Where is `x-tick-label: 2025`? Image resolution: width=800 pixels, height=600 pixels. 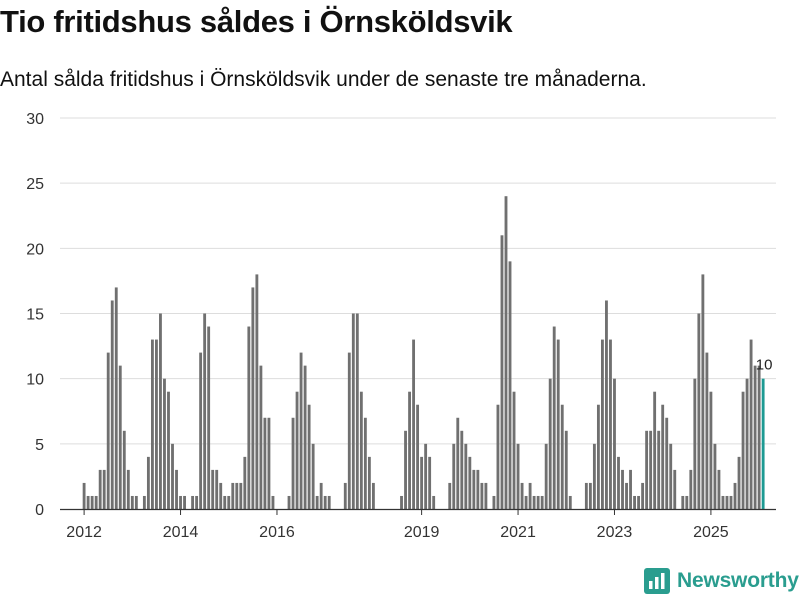 x-tick-label: 2025 is located at coordinates (711, 532).